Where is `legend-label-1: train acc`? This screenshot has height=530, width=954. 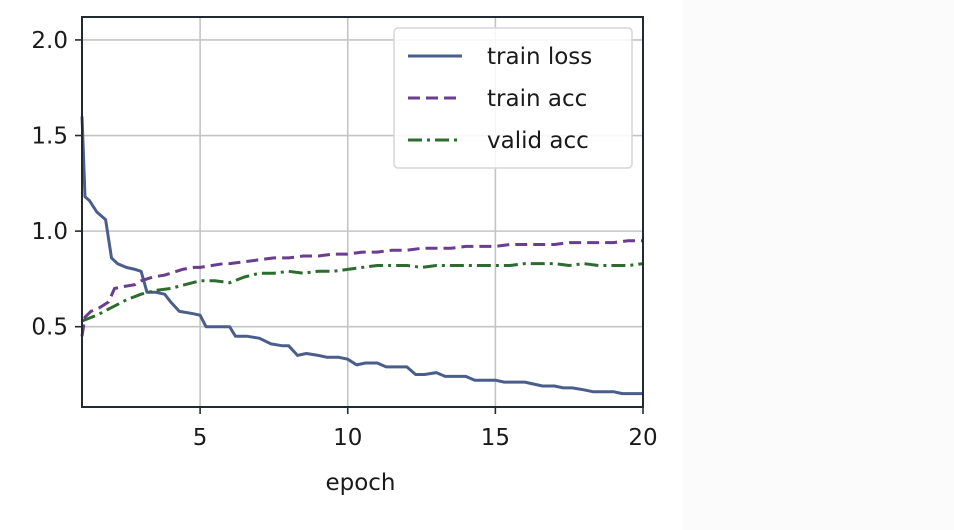 legend-label-1: train acc is located at coordinates (537, 99).